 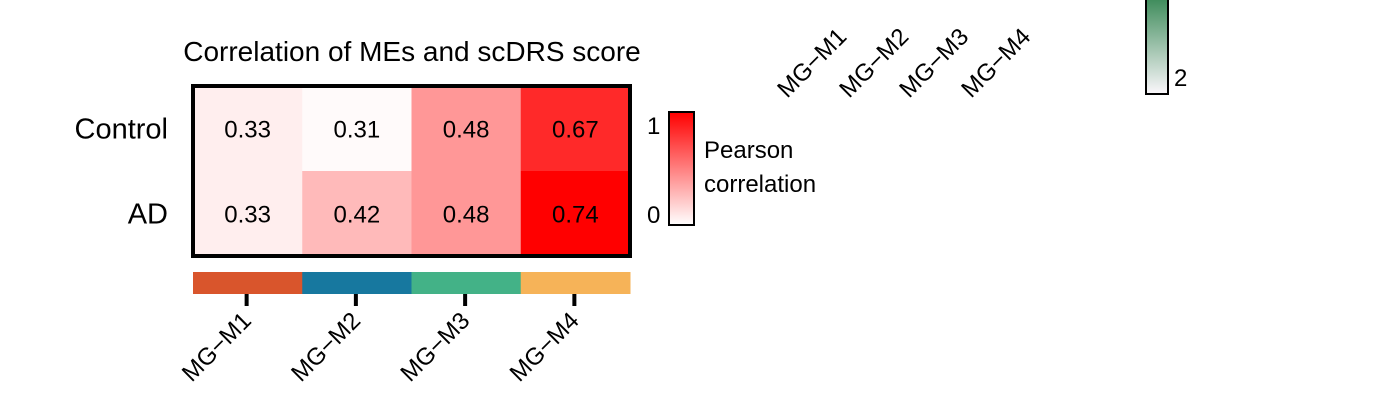 I want to click on heatmap-value-r2-c4: 0.74, so click(x=575, y=215).